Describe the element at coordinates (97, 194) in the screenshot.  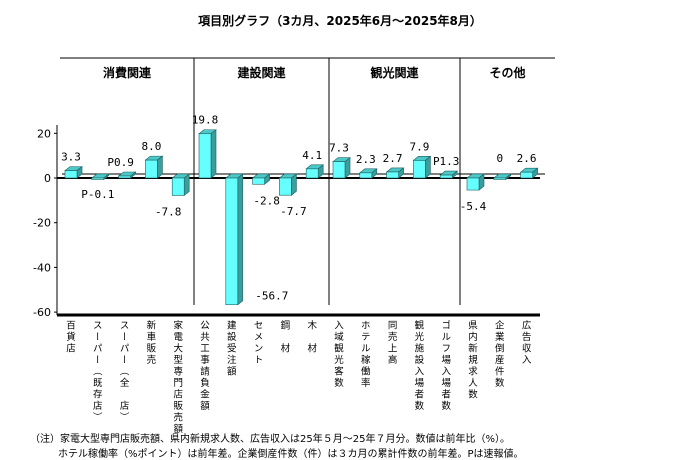
I see `data-label: P-0.1` at that location.